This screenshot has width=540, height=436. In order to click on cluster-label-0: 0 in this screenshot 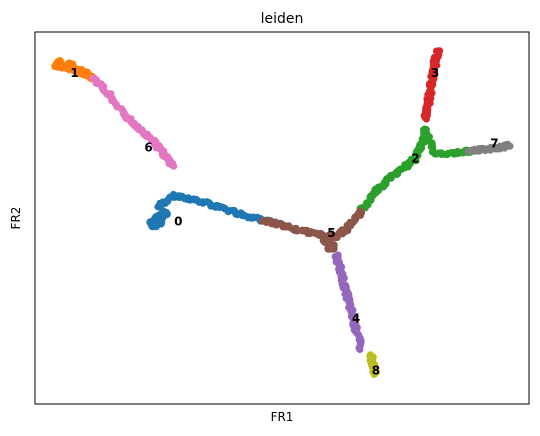, I will do `click(178, 222)`.